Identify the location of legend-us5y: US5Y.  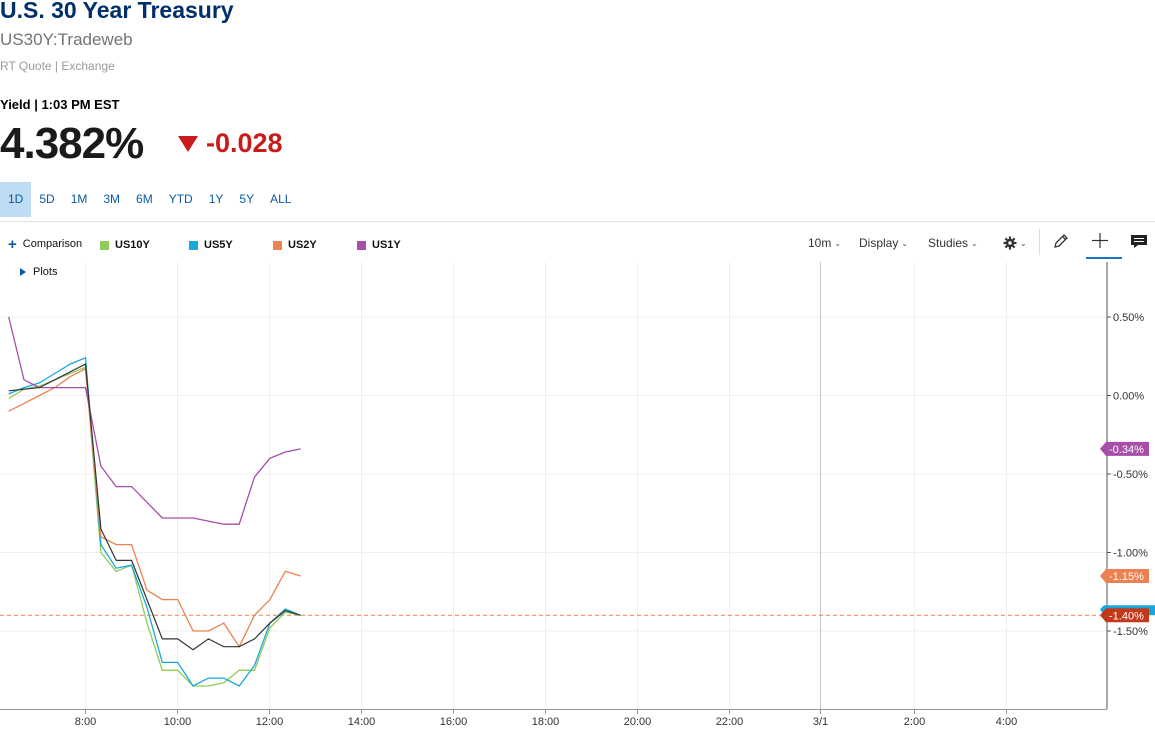
(211, 245).